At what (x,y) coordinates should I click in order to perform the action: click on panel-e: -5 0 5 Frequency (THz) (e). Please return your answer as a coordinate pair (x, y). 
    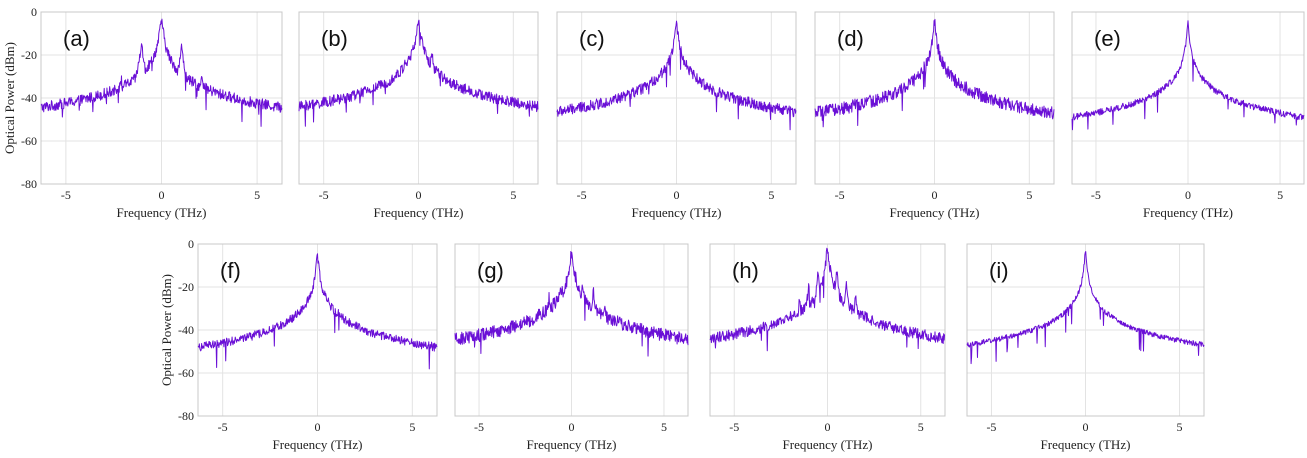
    Looking at the image, I should click on (1188, 115).